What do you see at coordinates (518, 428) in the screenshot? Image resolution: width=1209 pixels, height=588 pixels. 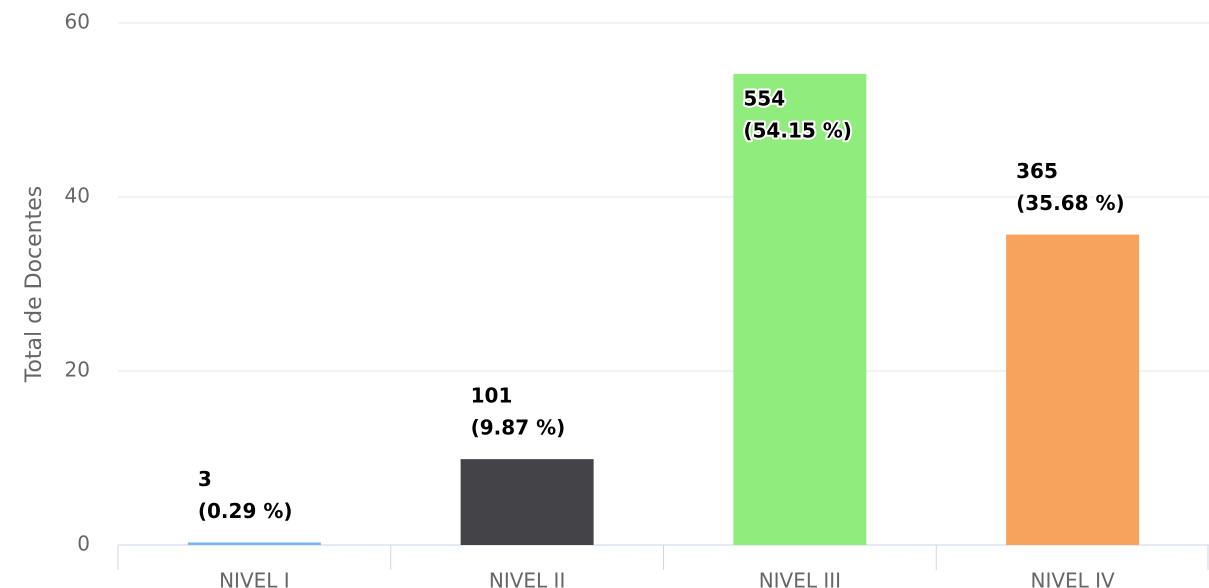 I see `data-label-percent: (9.87 %)` at bounding box center [518, 428].